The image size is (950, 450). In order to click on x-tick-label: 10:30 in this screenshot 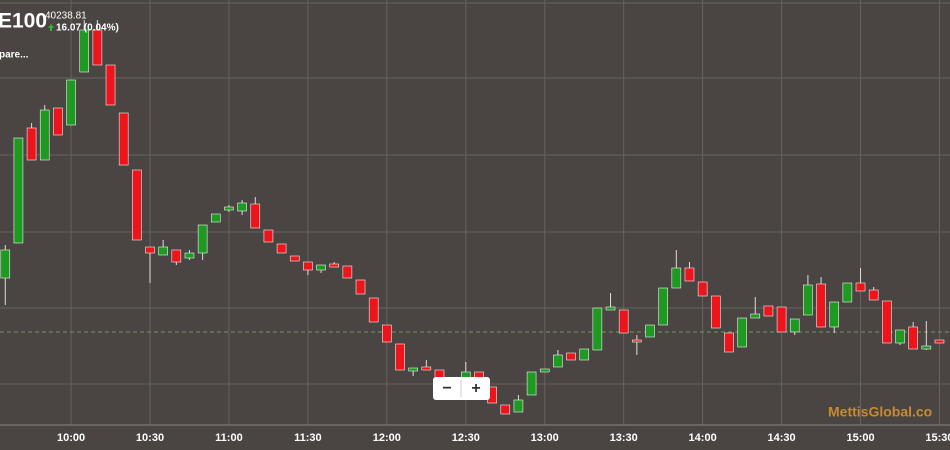, I will do `click(150, 438)`.